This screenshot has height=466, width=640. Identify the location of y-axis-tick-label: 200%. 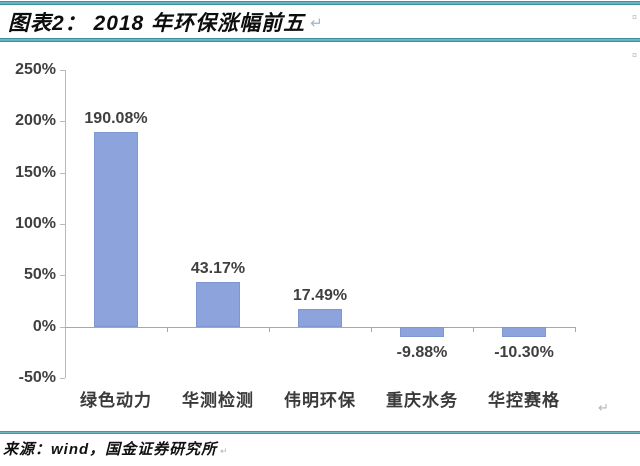
(35, 121).